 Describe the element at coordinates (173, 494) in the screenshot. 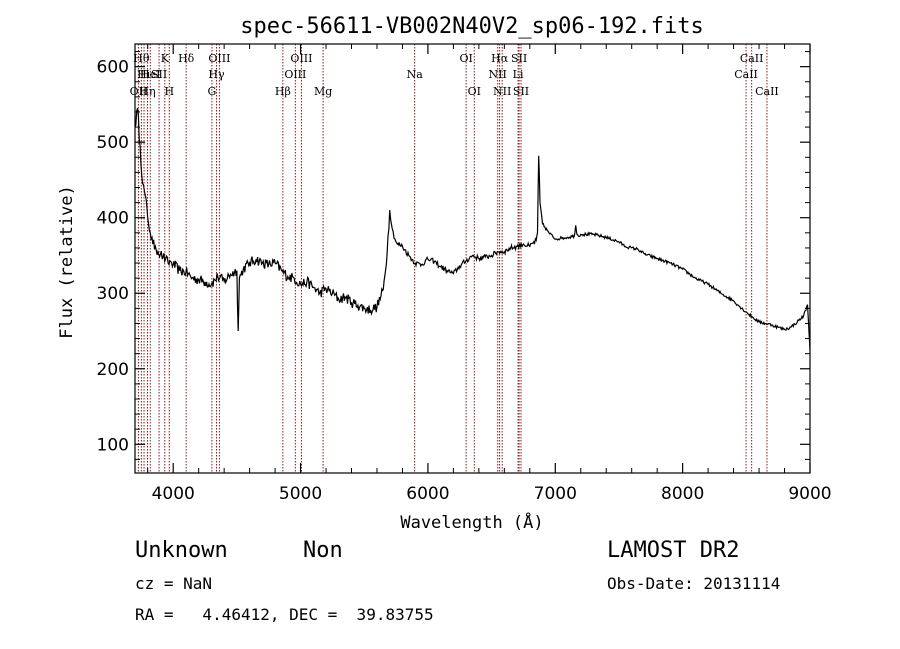

I see `x-tick-label: 4000` at that location.